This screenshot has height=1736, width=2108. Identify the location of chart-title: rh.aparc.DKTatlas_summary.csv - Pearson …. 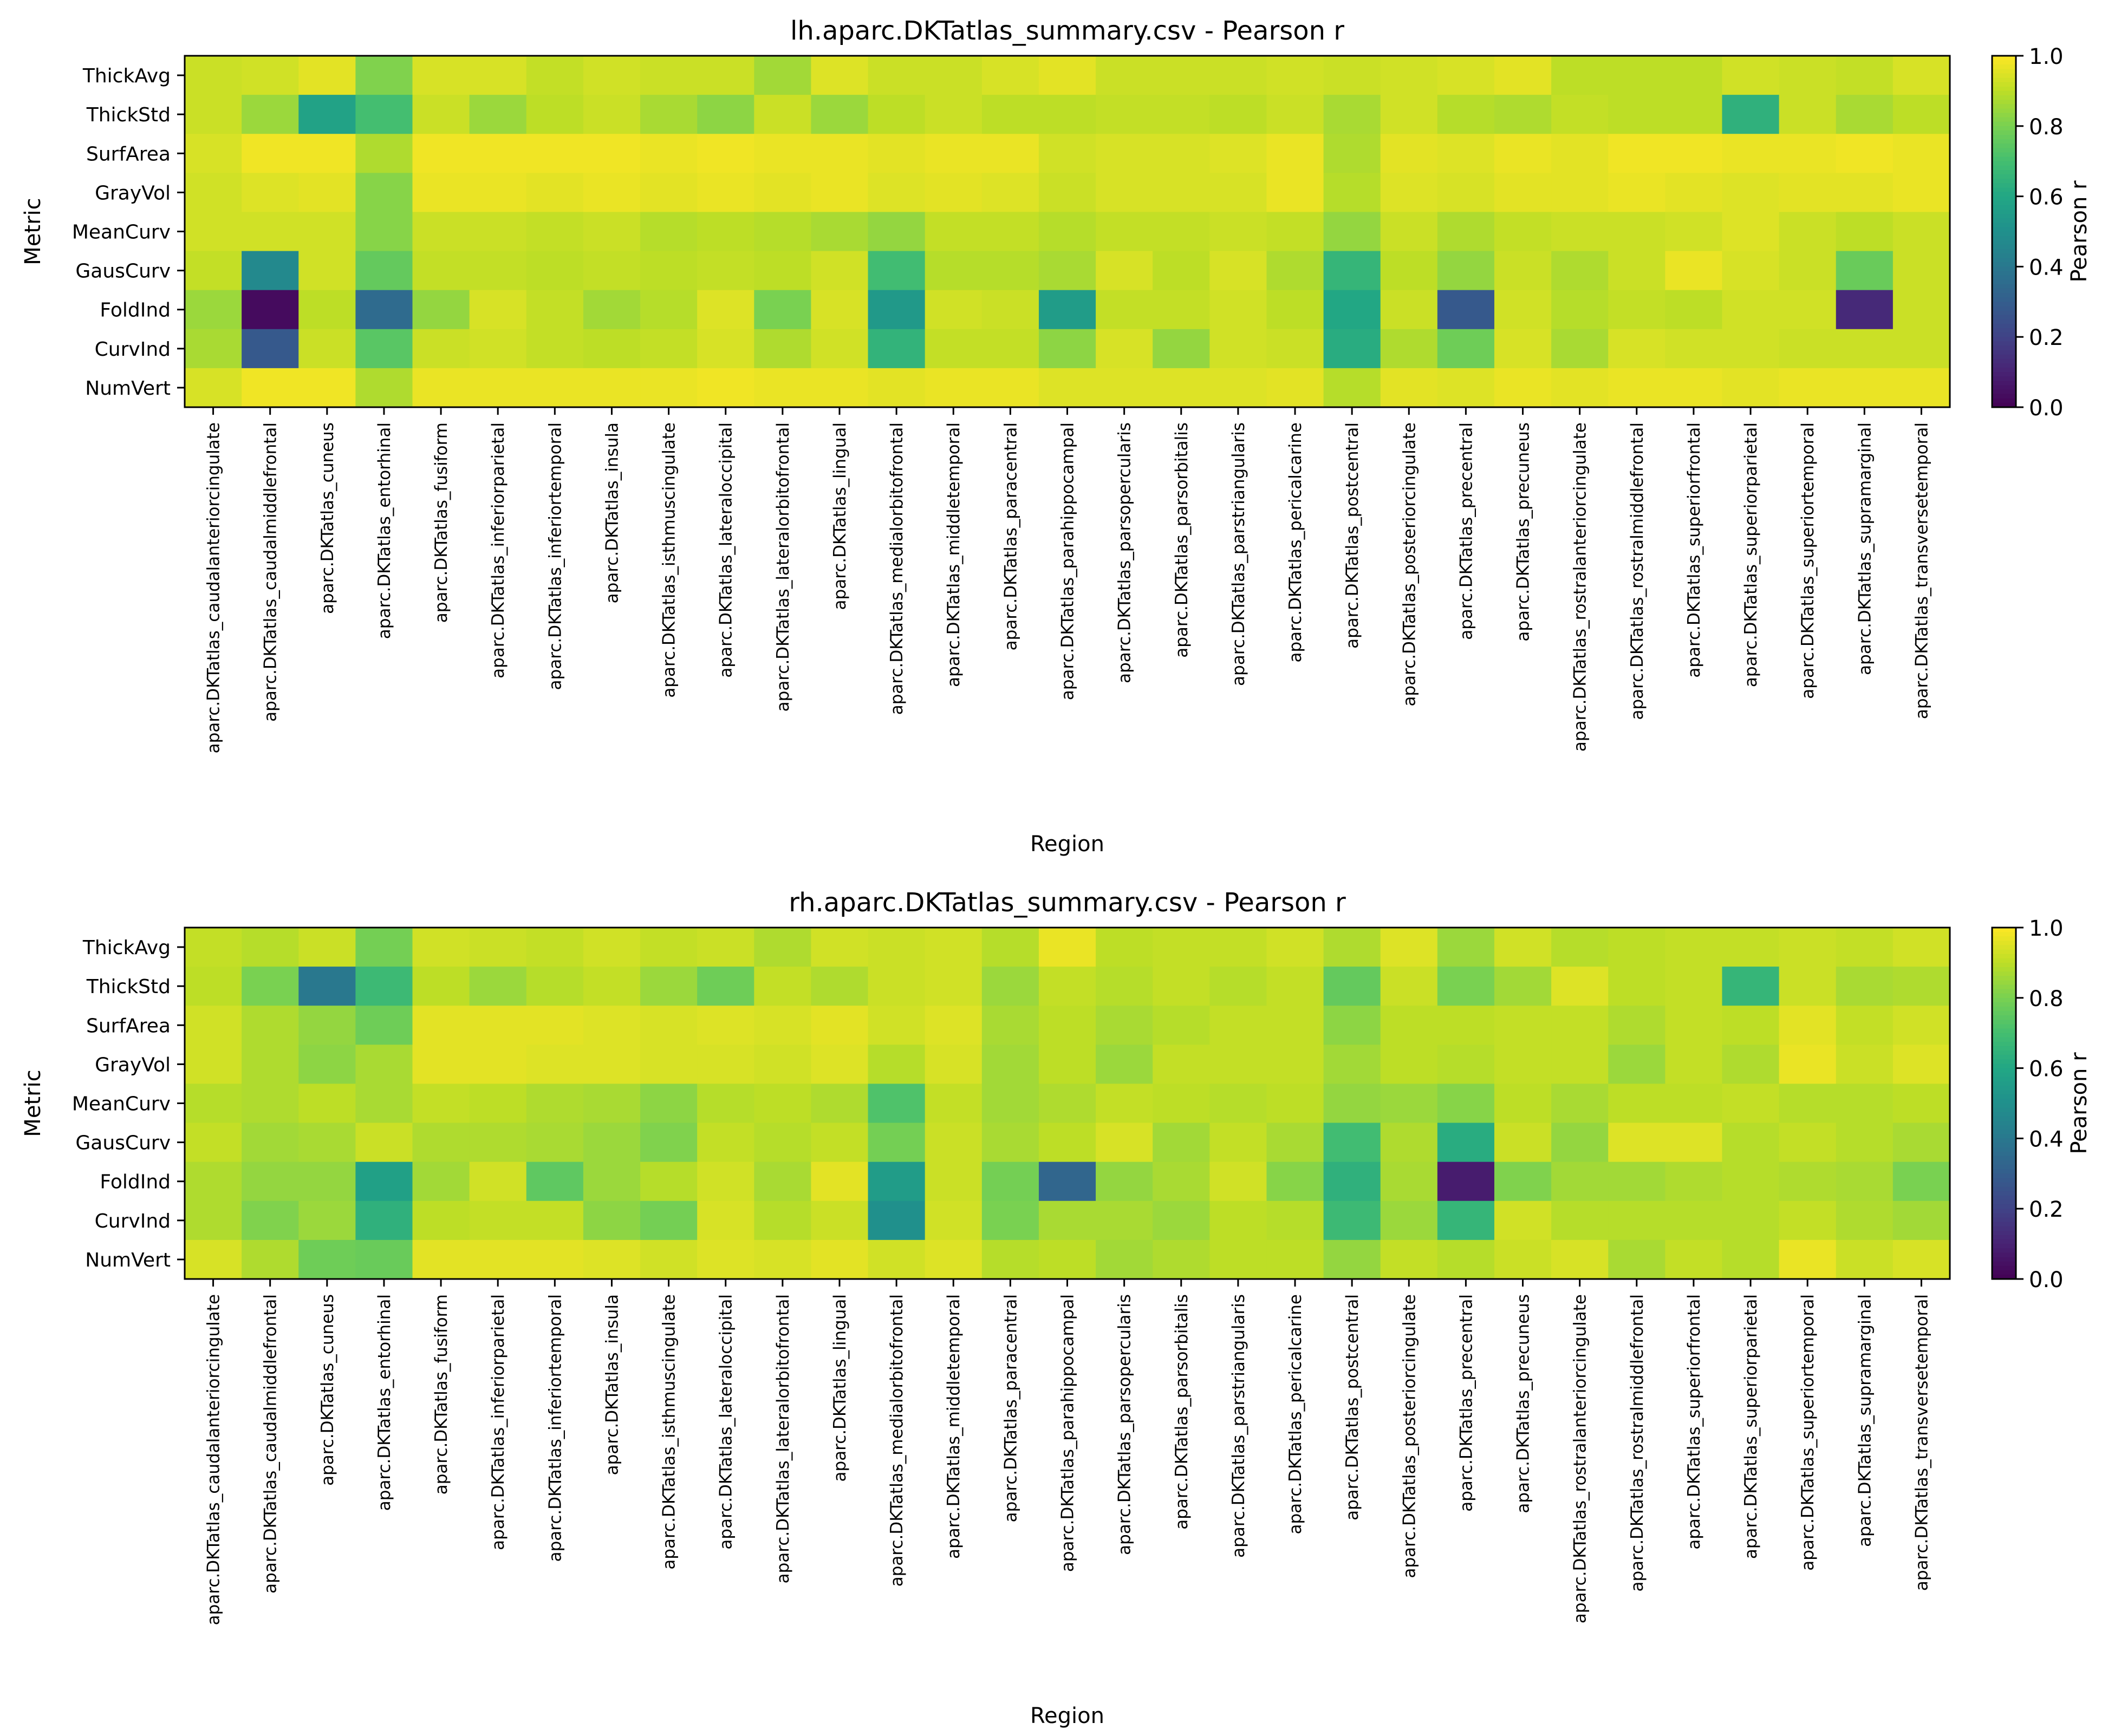
(1067, 902).